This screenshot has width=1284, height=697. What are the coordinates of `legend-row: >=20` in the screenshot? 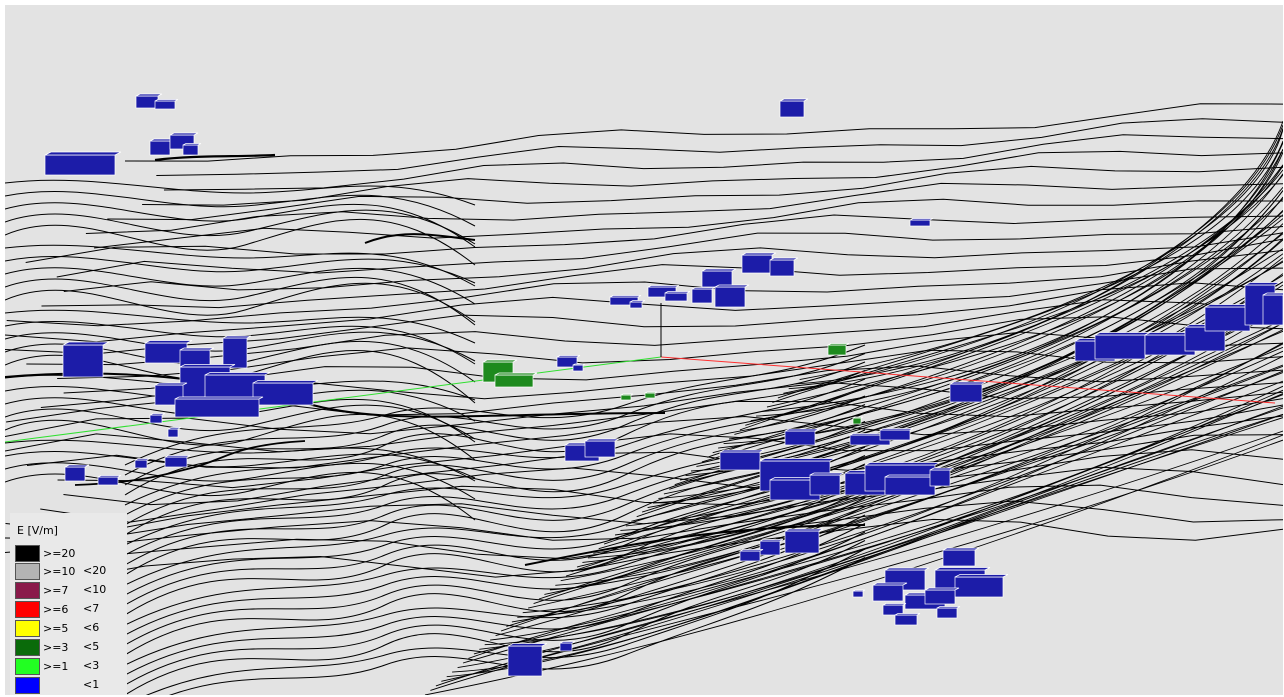 It's located at (70, 554).